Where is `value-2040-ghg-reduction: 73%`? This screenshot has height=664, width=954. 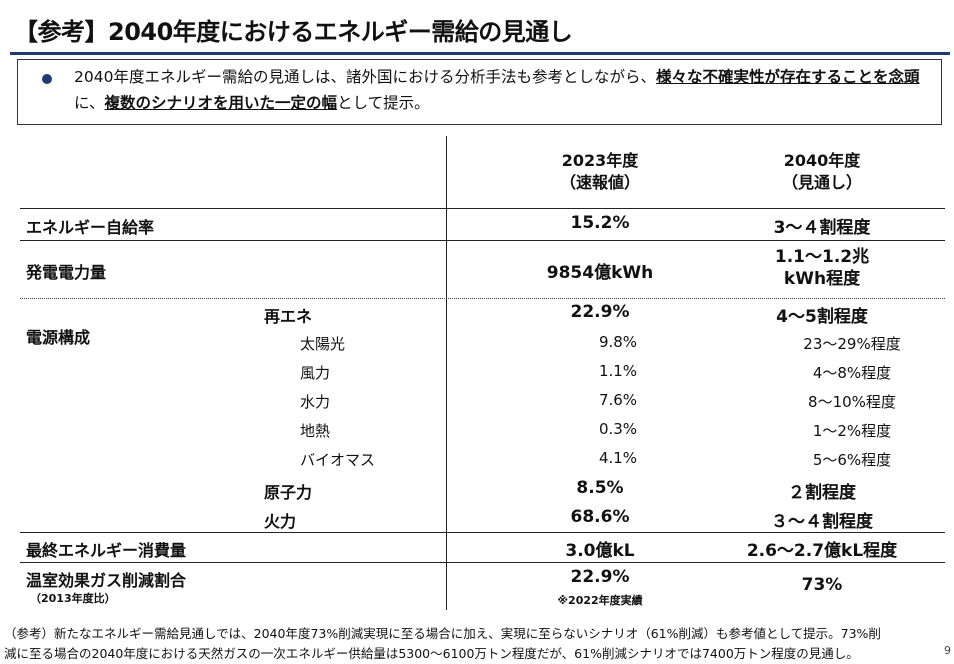 value-2040-ghg-reduction: 73% is located at coordinates (822, 585).